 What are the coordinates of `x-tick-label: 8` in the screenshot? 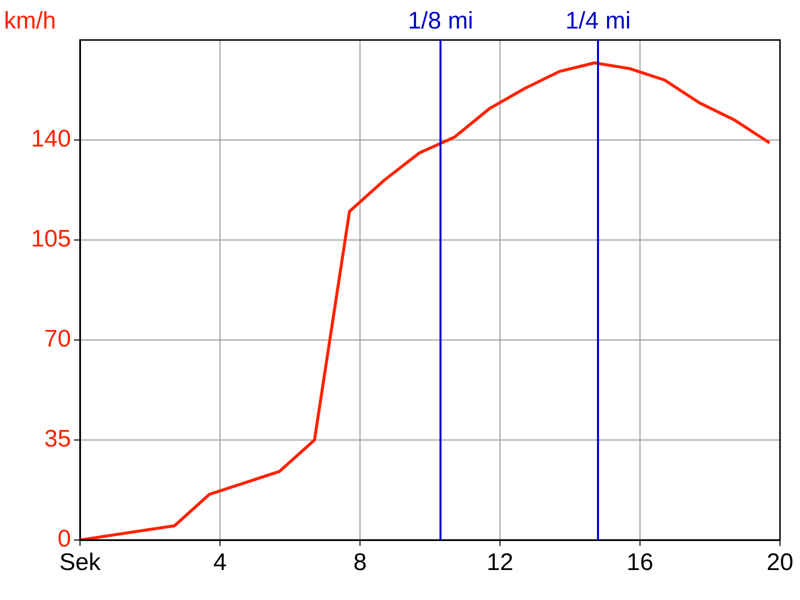 It's located at (360, 562).